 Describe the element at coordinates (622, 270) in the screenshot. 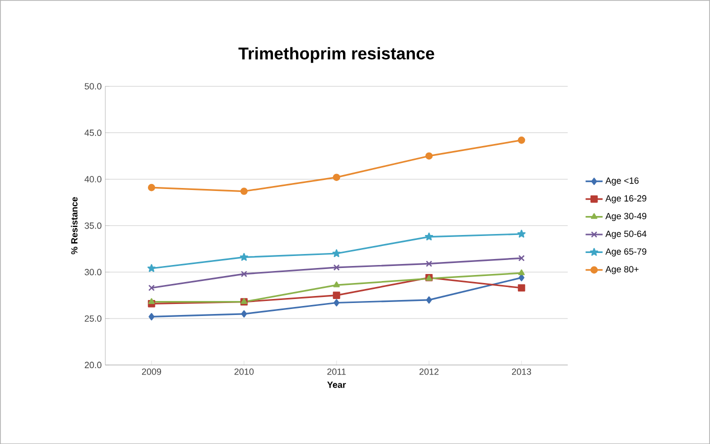

I see `legend-label: Age 80+` at that location.